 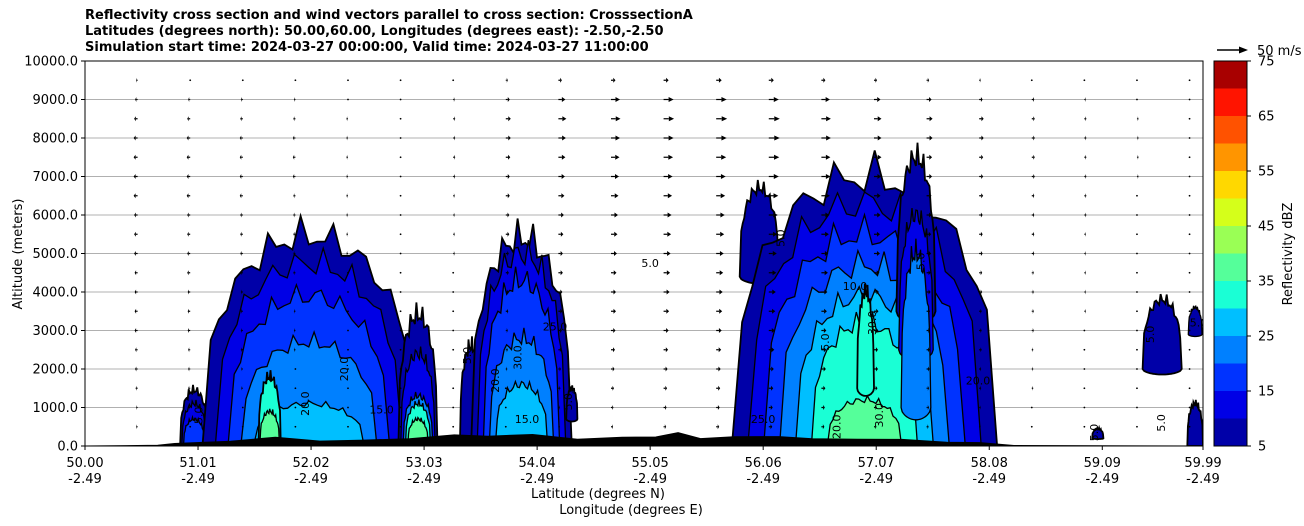 I want to click on contour-level-15-dbz, so click(x=194, y=430).